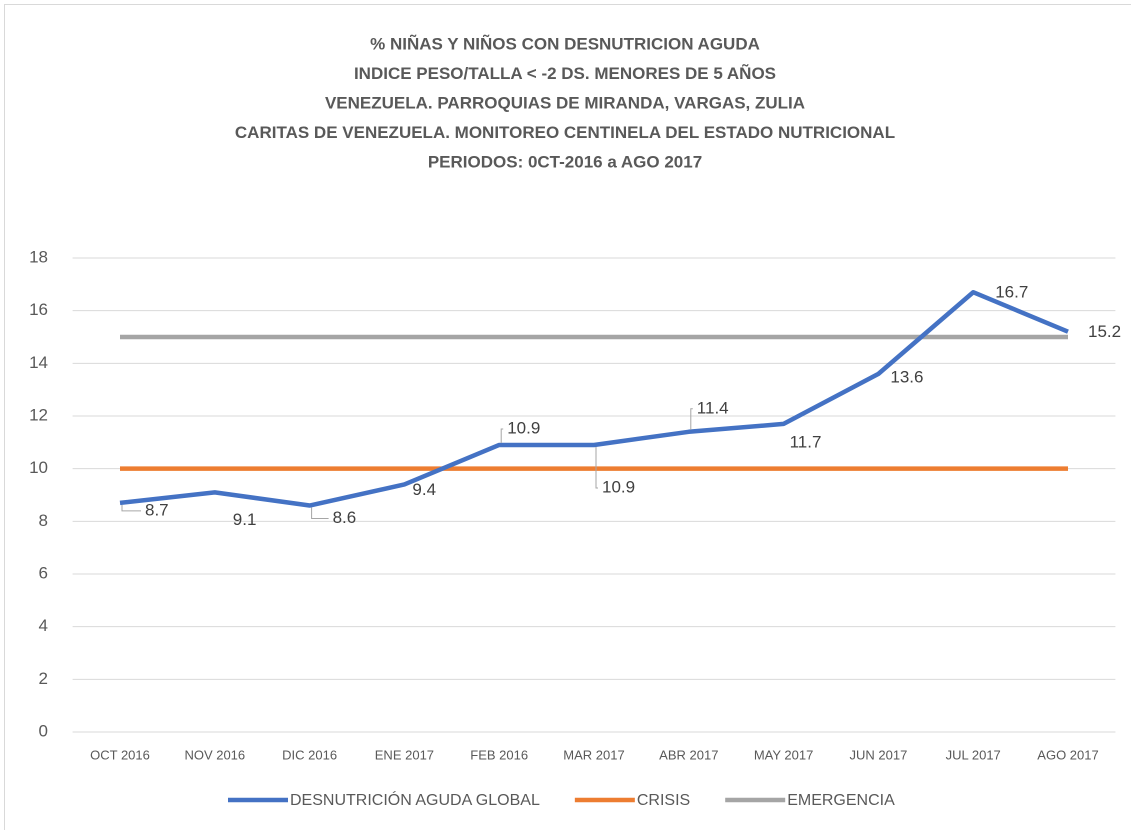 This screenshot has width=1131, height=830. I want to click on x-tick-label: OCT 2016, so click(120, 754).